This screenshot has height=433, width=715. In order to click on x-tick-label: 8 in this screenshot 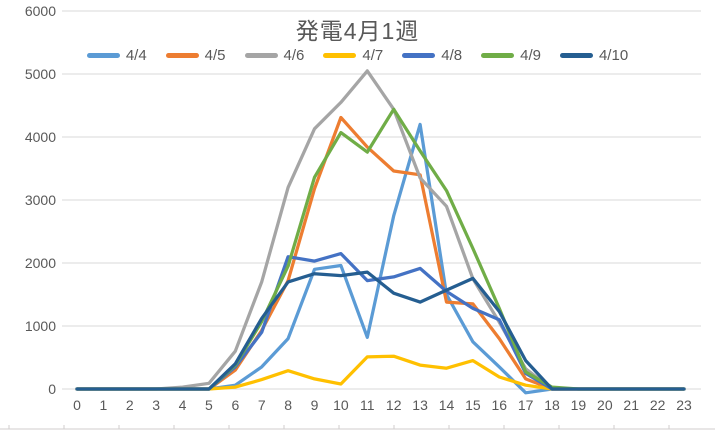, I will do `click(288, 405)`.